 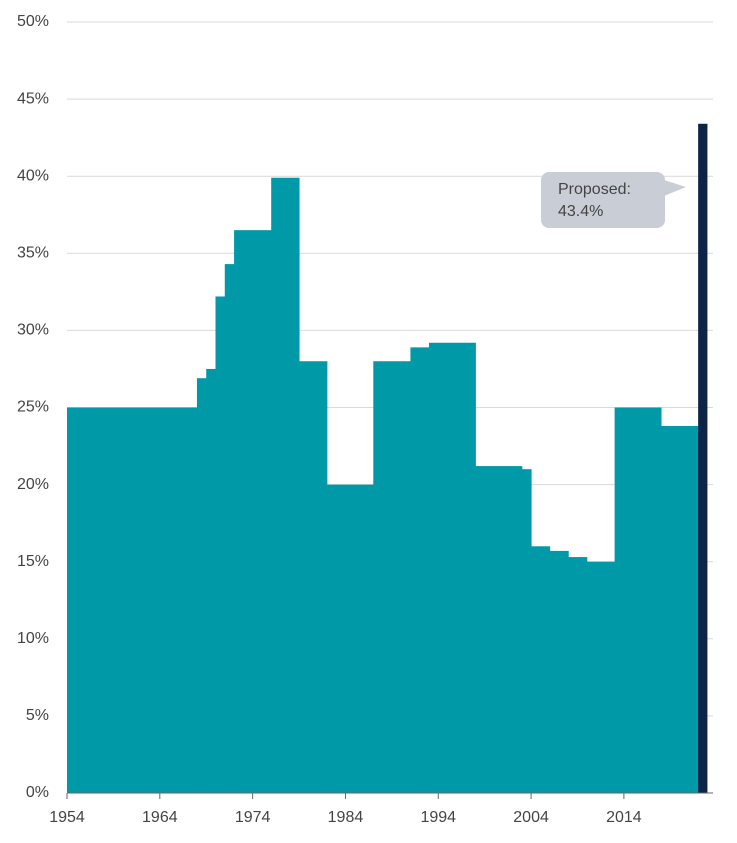 What do you see at coordinates (624, 817) in the screenshot?
I see `x-tick-label: 2014` at bounding box center [624, 817].